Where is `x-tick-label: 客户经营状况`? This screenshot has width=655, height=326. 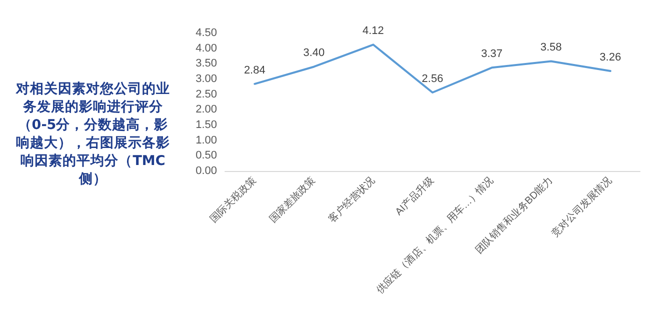 x-tick-label: 客户经营状况 is located at coordinates (352, 200).